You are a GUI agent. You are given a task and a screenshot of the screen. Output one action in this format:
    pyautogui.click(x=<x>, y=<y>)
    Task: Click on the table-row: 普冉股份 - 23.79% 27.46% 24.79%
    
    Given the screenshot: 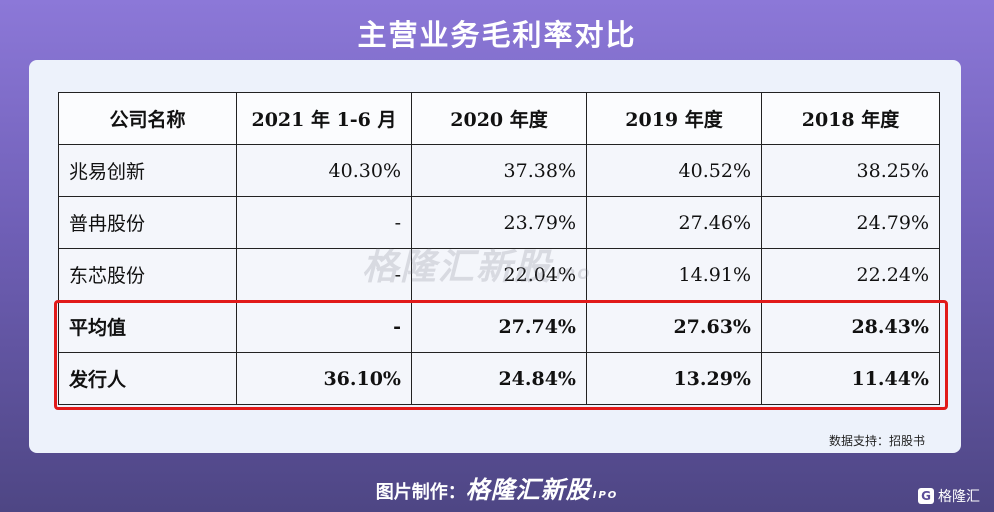 What is the action you would take?
    pyautogui.click(x=499, y=222)
    